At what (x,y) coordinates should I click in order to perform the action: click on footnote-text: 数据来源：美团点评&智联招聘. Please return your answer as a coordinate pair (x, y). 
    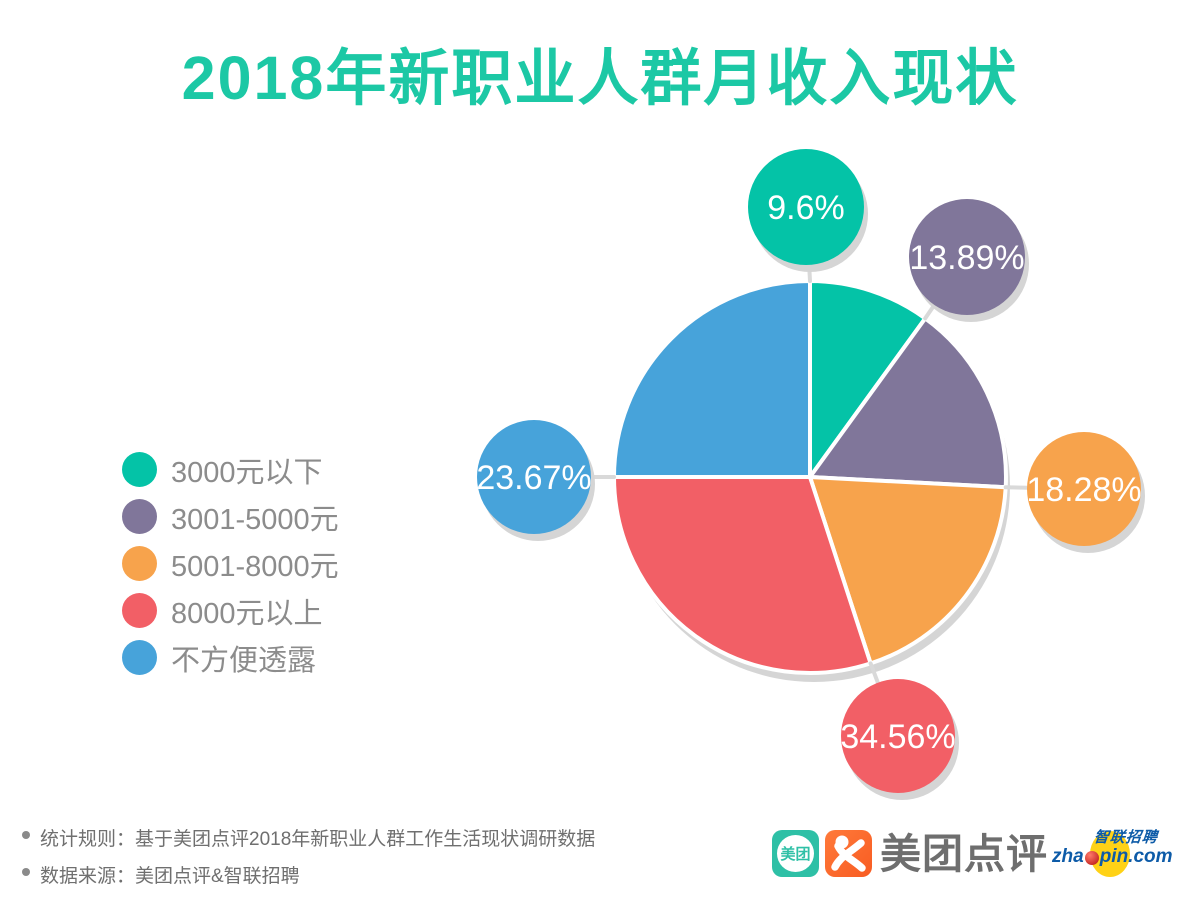
    Looking at the image, I should click on (170, 876).